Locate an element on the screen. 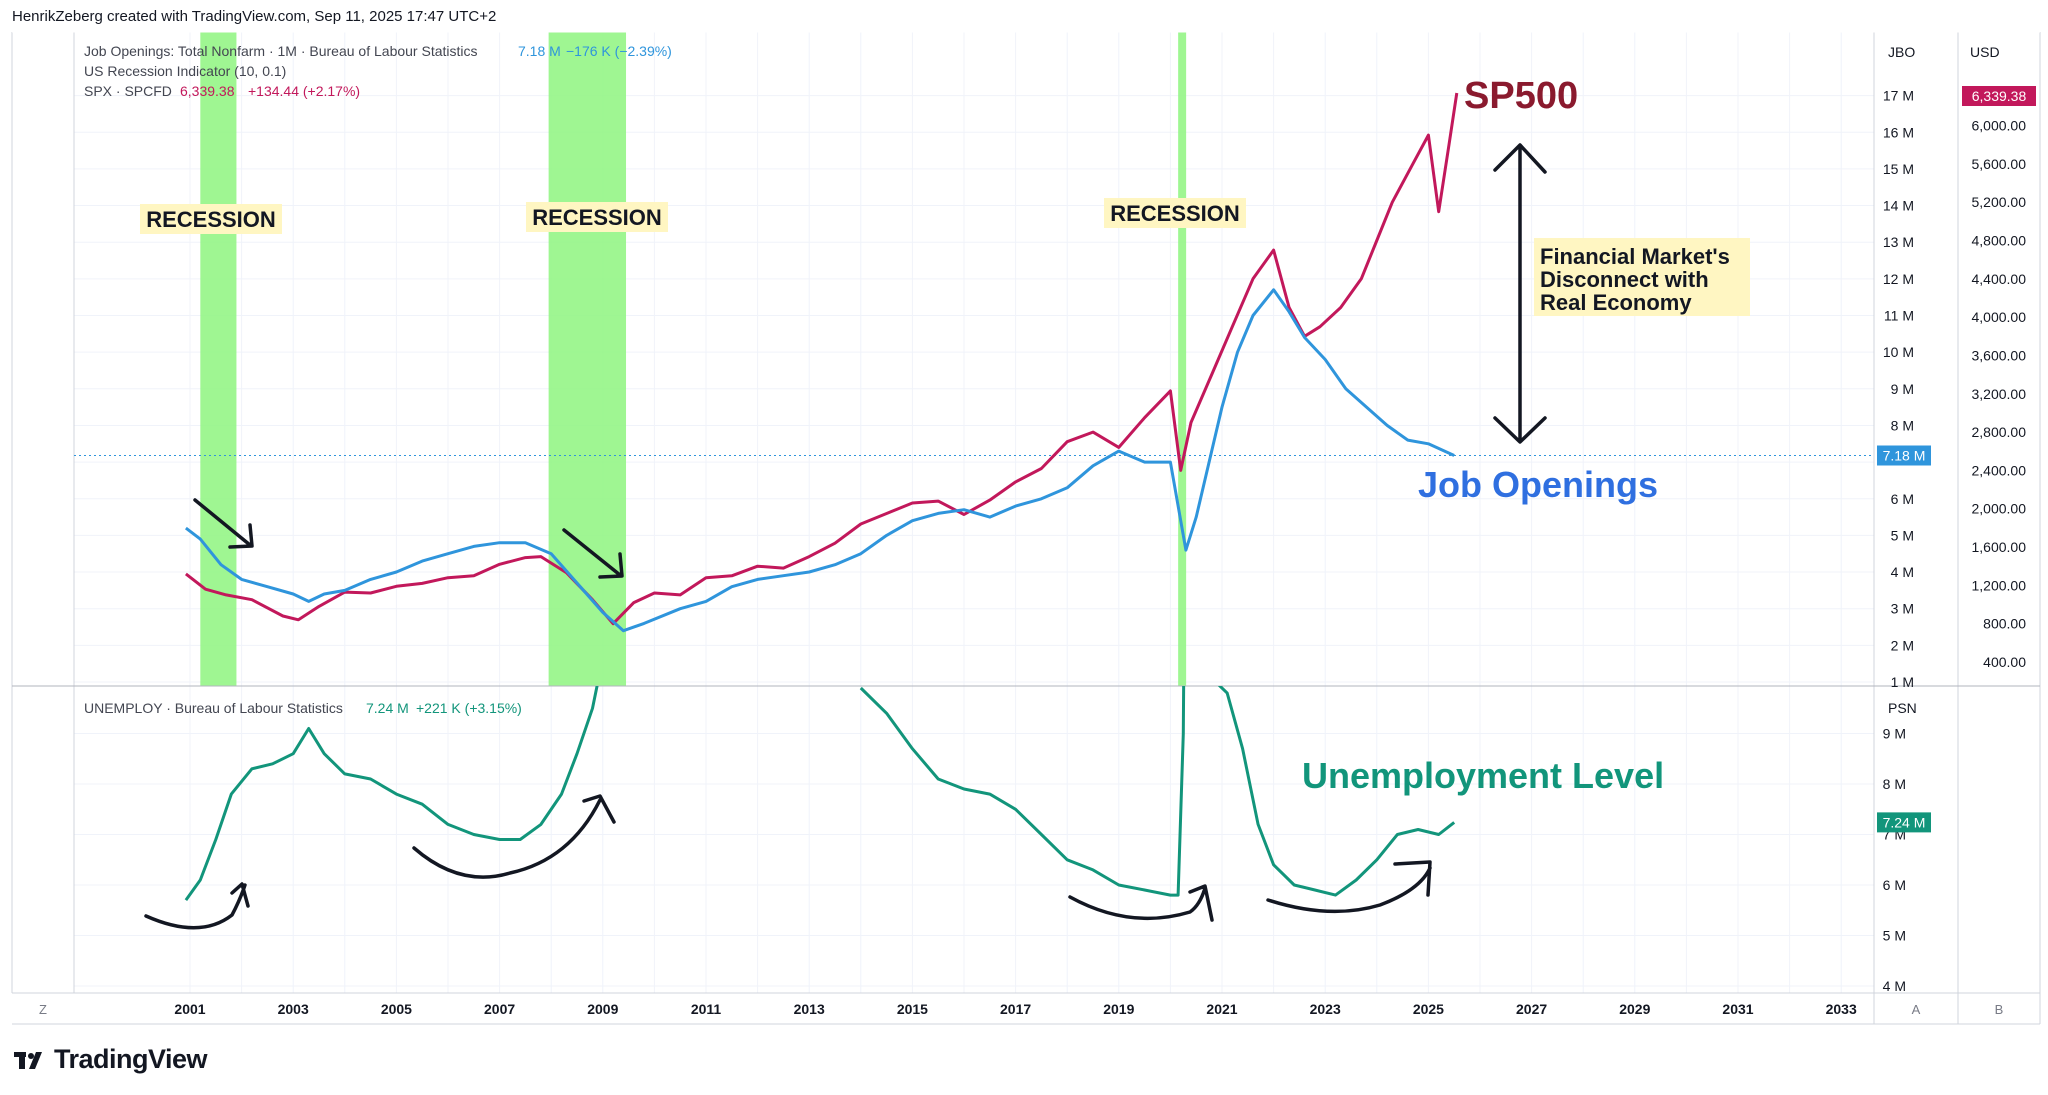 The height and width of the screenshot is (1095, 2048). badge-spx: 6,339.38 is located at coordinates (1999, 96).